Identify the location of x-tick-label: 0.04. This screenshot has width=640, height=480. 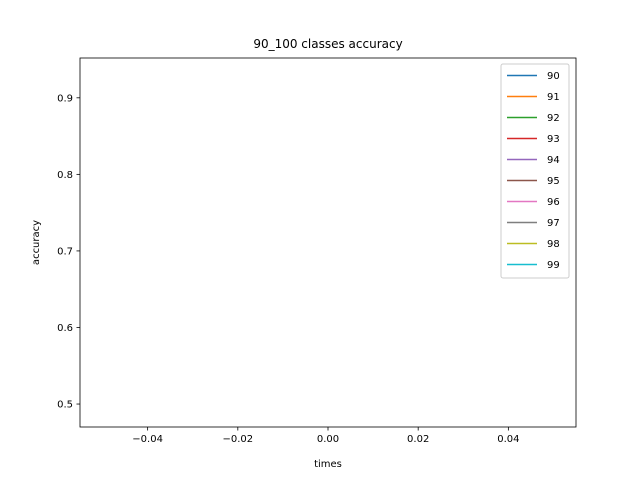
(508, 439).